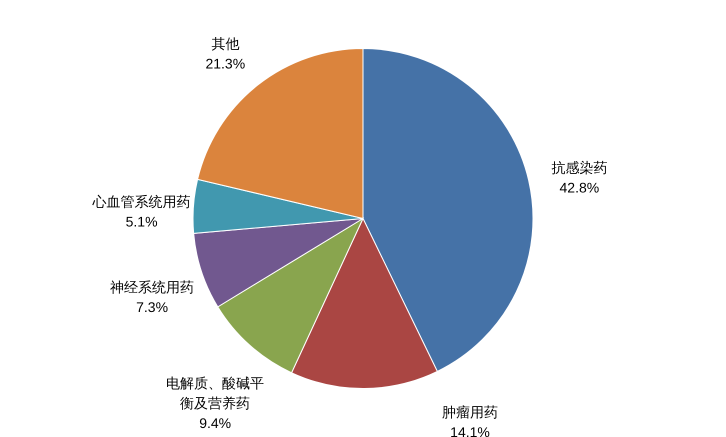 The width and height of the screenshot is (726, 437). What do you see at coordinates (215, 423) in the screenshot?
I see `data-label: 9.4%` at bounding box center [215, 423].